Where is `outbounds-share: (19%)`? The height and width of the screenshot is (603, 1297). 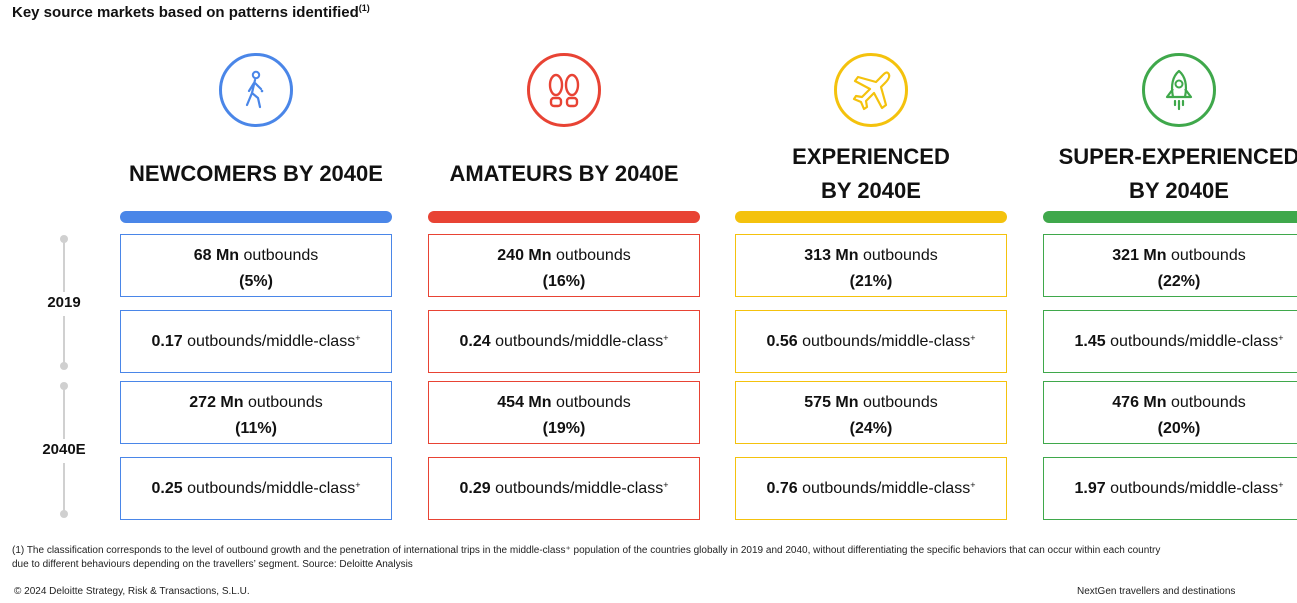
outbounds-share: (19%) is located at coordinates (564, 428).